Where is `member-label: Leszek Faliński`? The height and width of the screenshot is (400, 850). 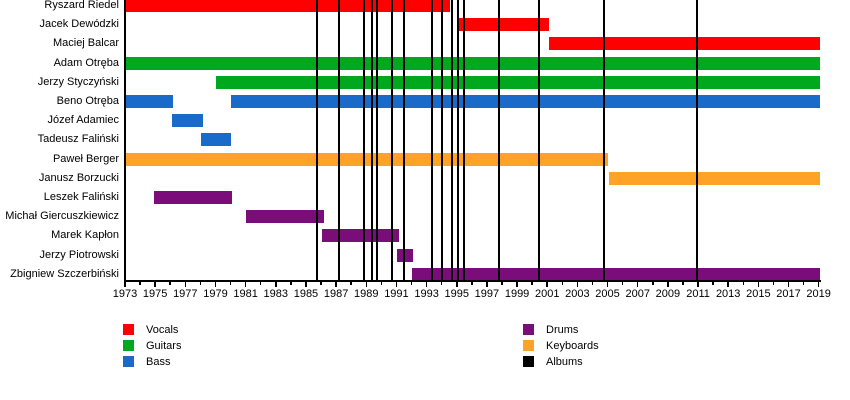 member-label: Leszek Faliński is located at coordinates (81, 197).